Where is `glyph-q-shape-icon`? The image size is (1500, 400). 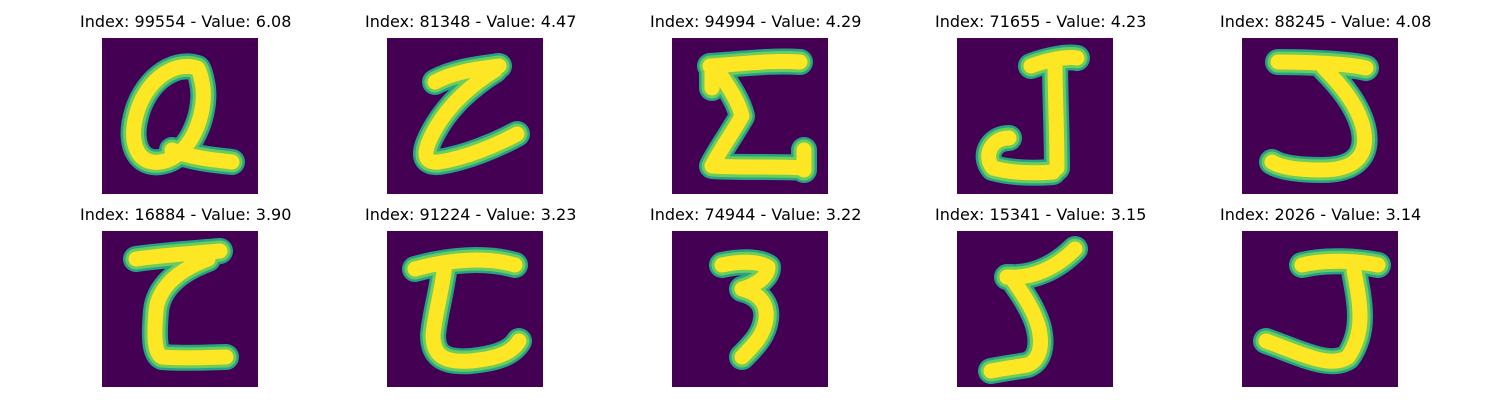 glyph-q-shape-icon is located at coordinates (180, 116).